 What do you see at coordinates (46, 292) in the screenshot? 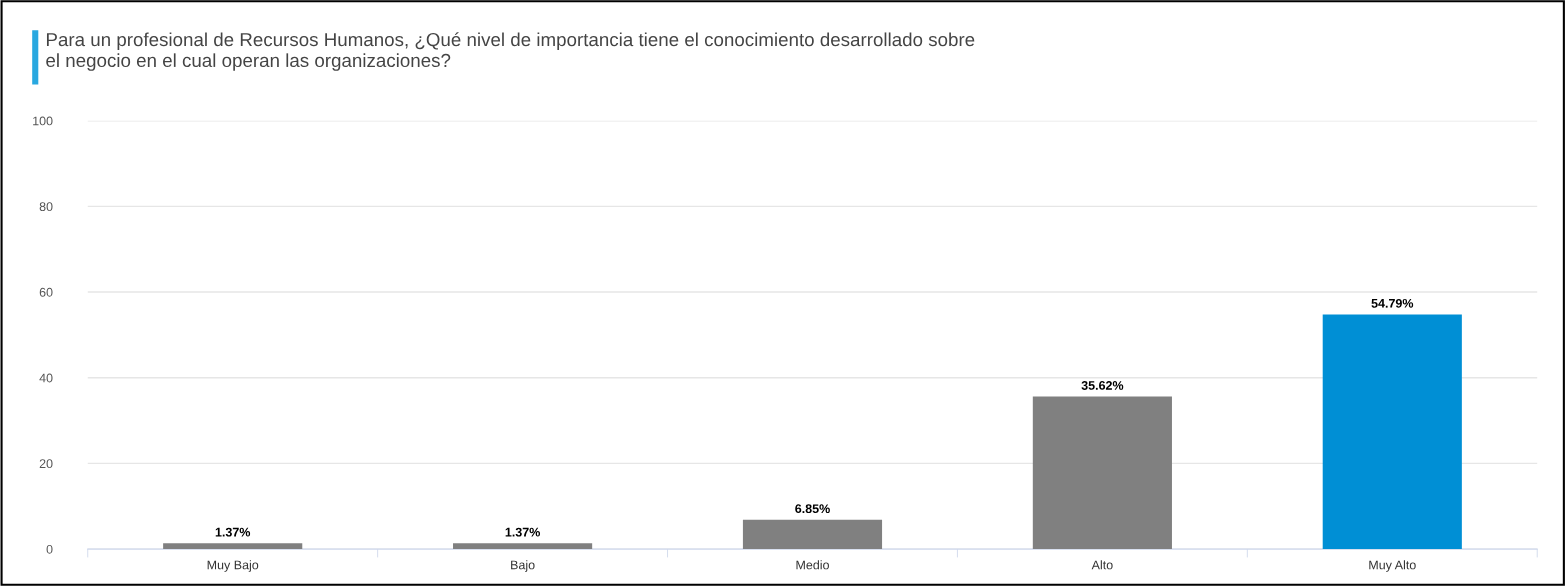
I see `y-tick-label: 60` at bounding box center [46, 292].